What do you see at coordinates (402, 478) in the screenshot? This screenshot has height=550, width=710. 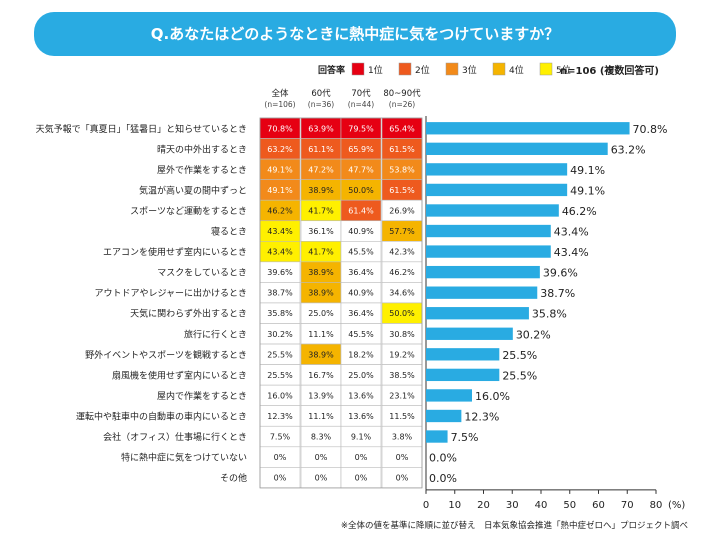 I see `table-cell-17-3: 0%` at bounding box center [402, 478].